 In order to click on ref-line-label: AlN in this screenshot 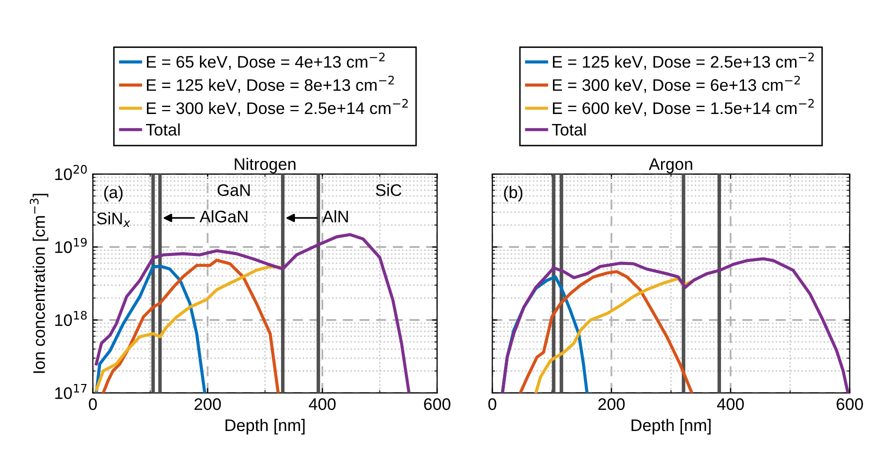, I will do `click(335, 216)`.